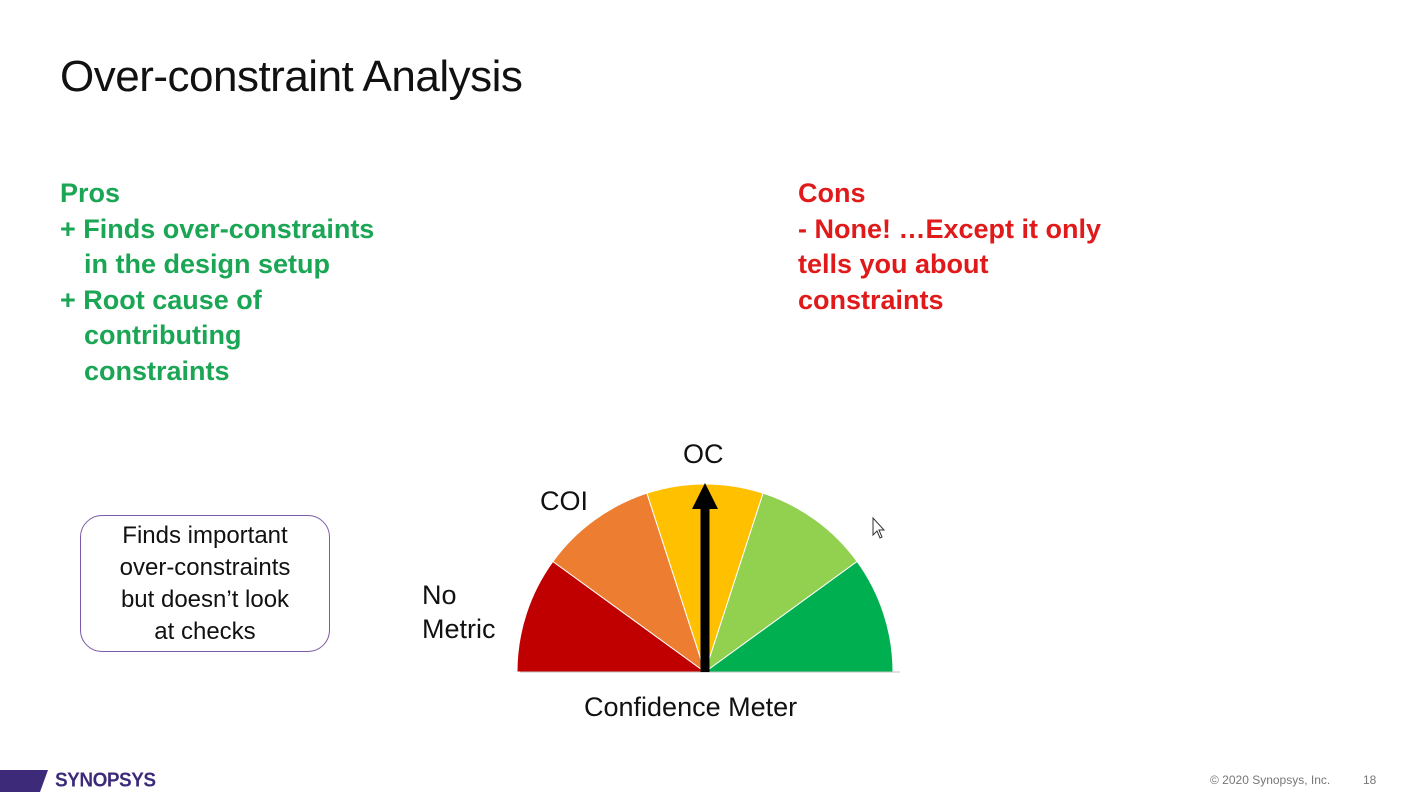  Describe the element at coordinates (163, 335) in the screenshot. I see `pros-line: contributing` at that location.